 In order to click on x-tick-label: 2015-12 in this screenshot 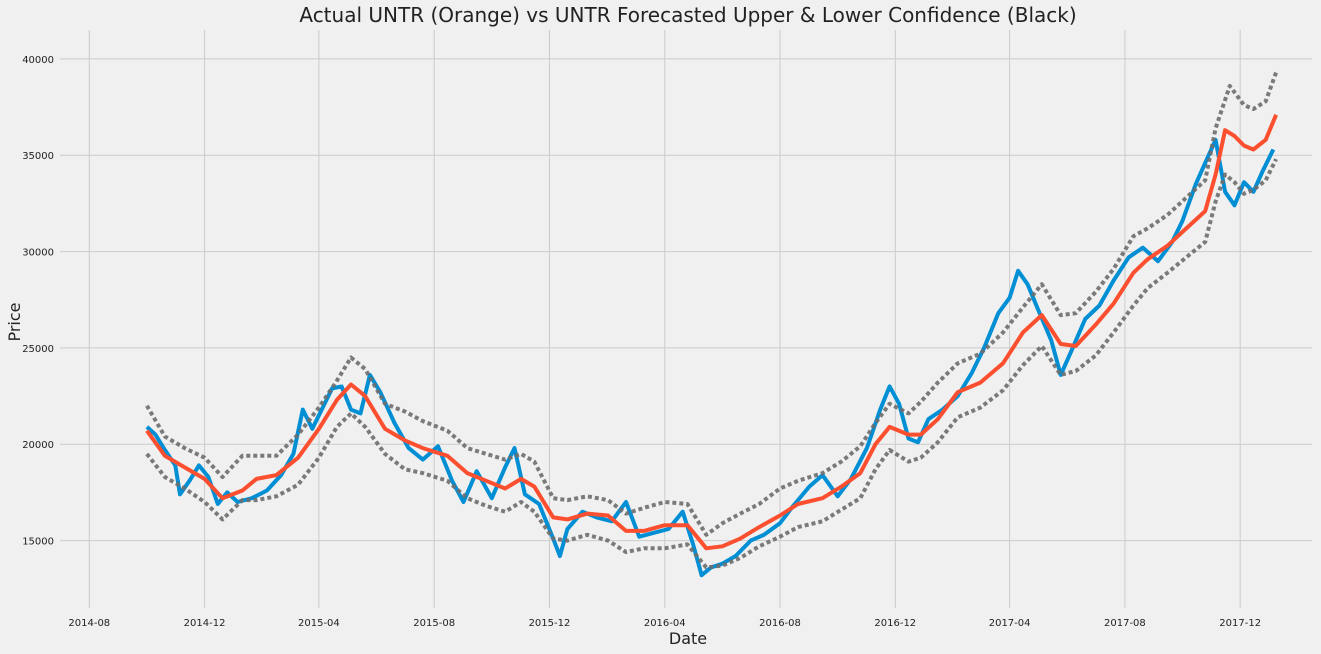, I will do `click(550, 623)`.